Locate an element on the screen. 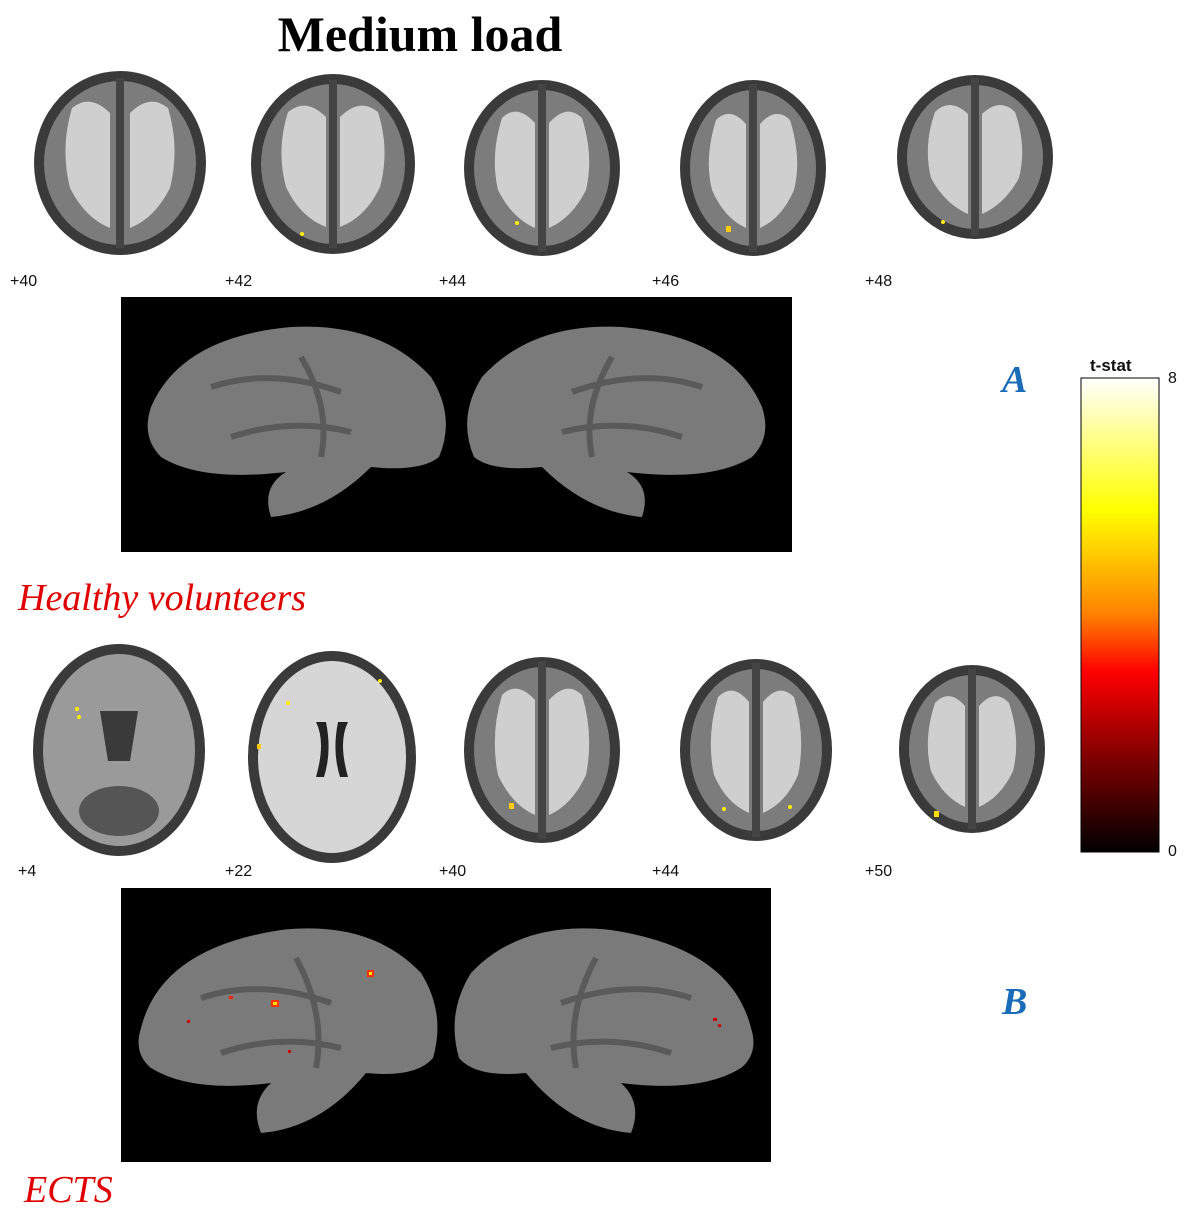  cortical-surfaces-a is located at coordinates (456, 421).